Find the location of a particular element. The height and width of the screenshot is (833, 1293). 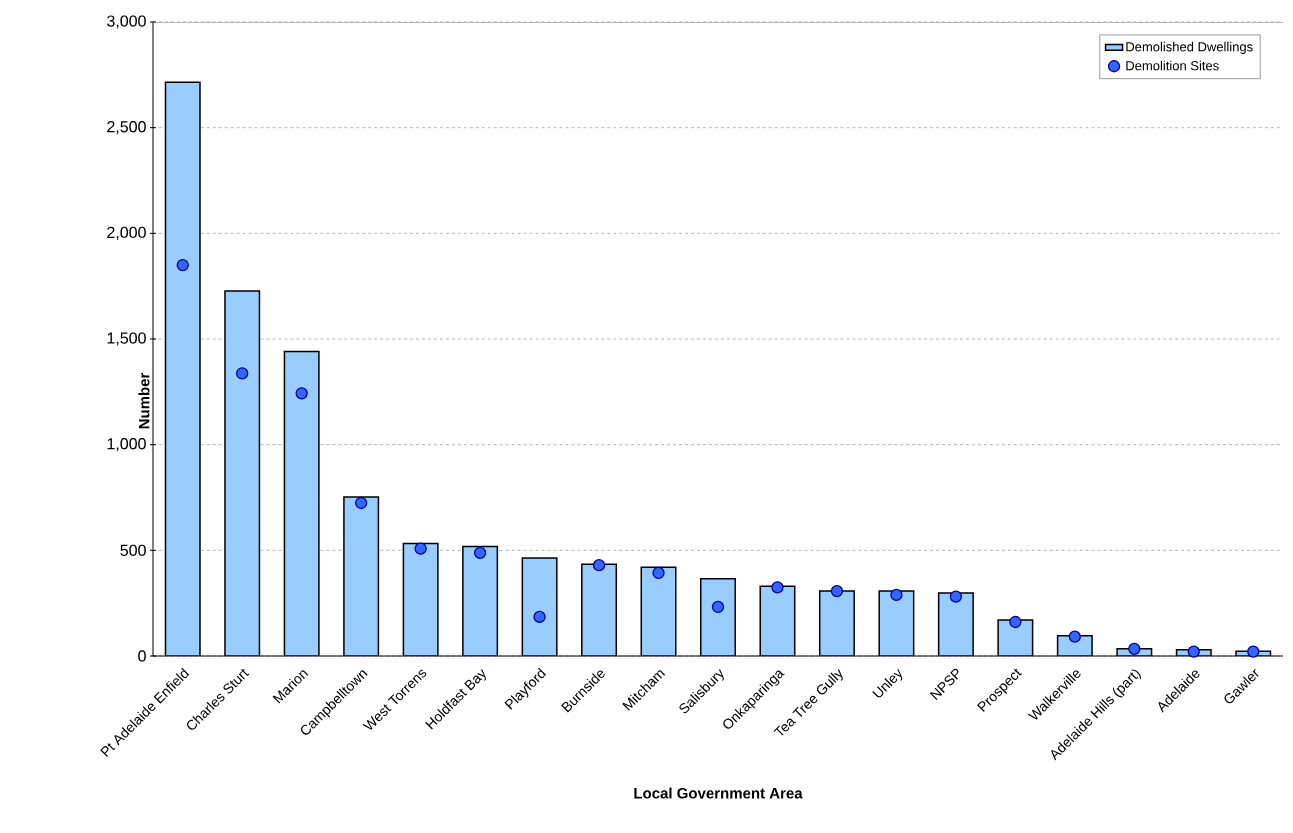

y-tick-label: 1,000 is located at coordinates (126, 445).